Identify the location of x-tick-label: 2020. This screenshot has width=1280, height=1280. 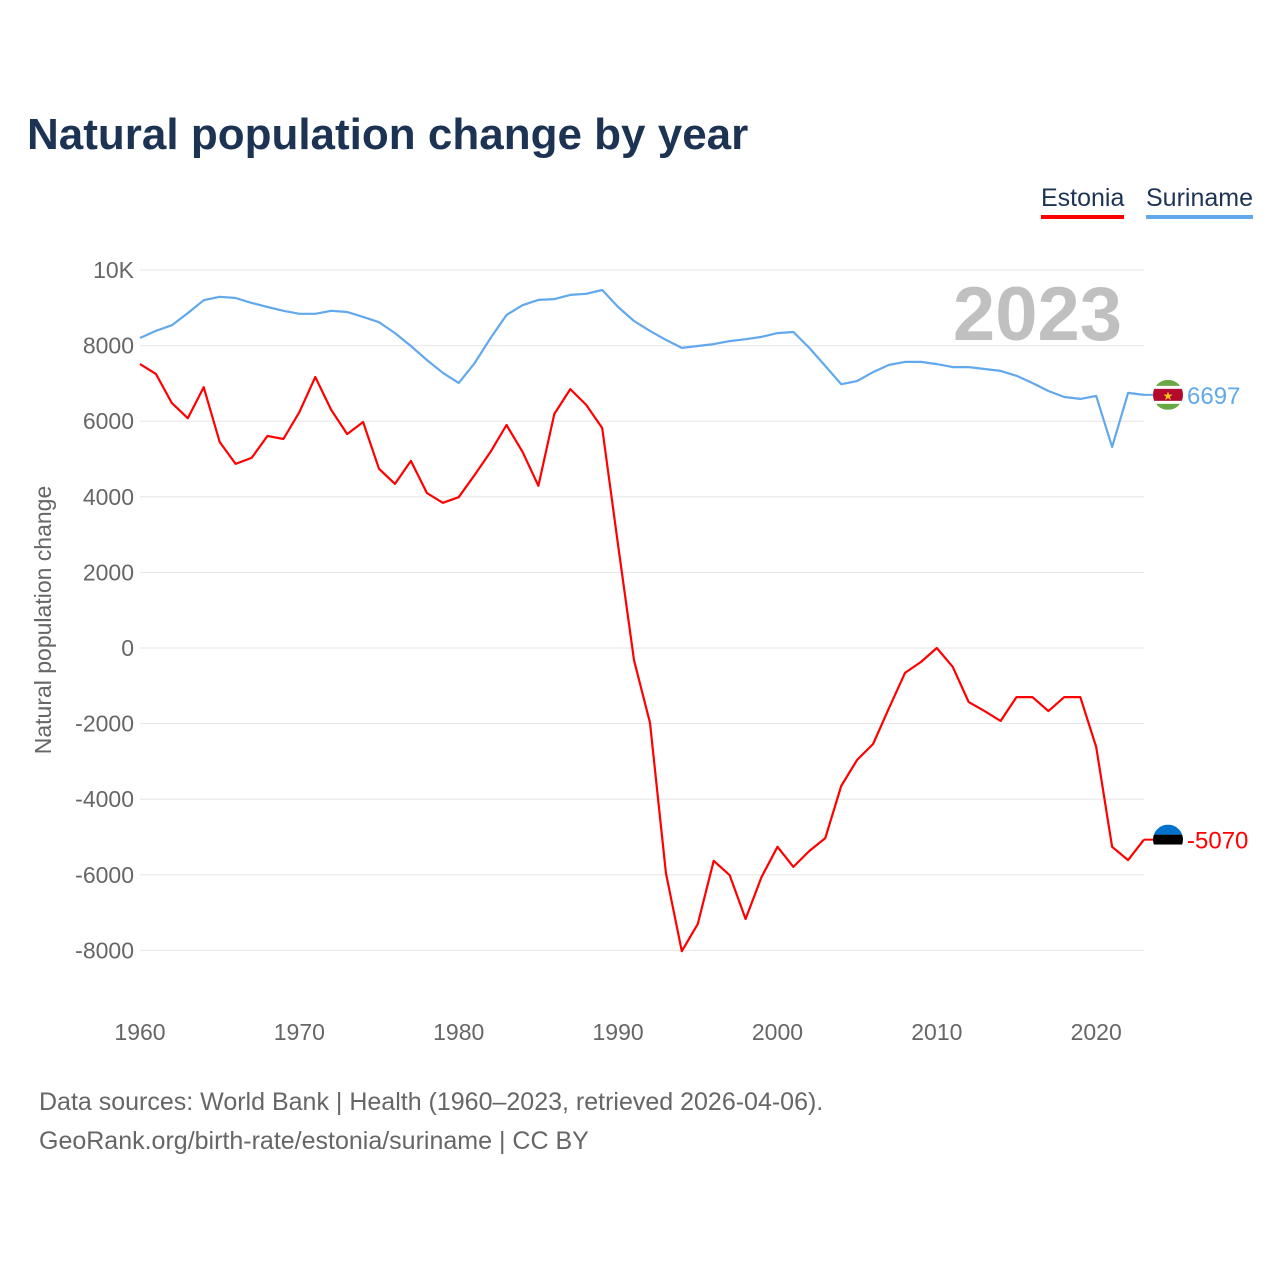
(1096, 1032).